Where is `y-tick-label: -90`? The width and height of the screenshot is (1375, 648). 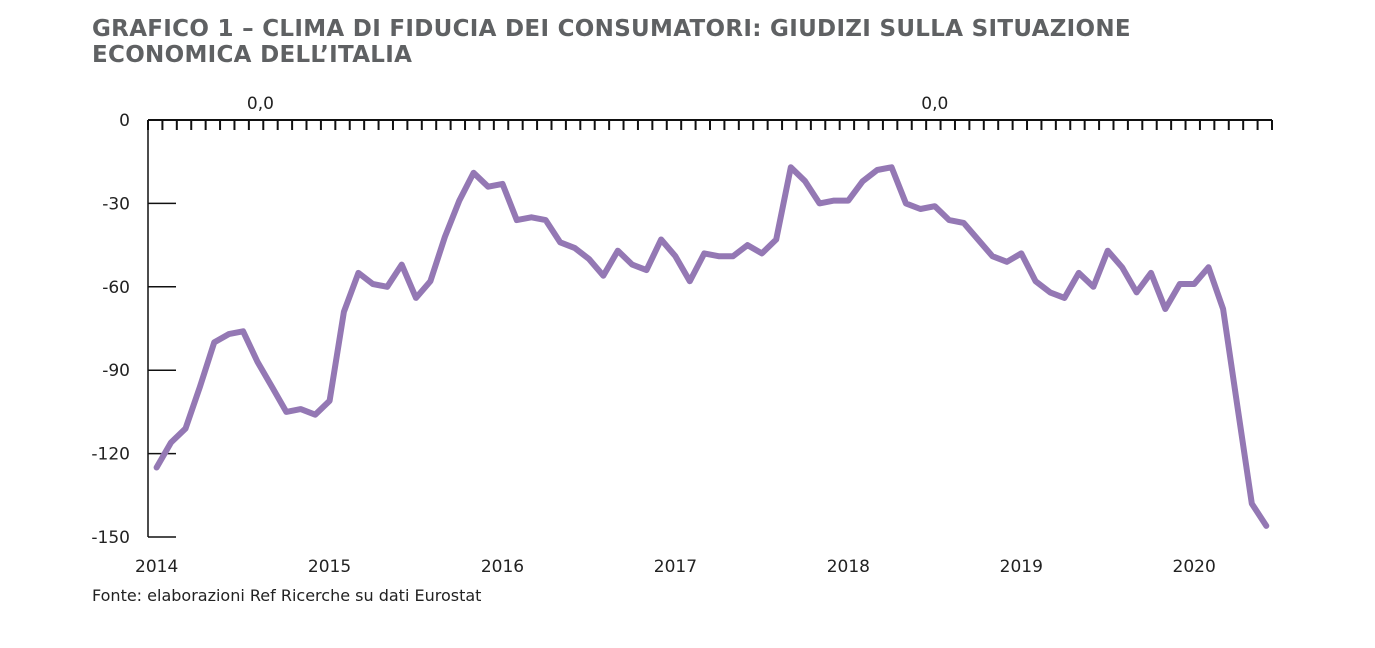
y-tick-label: -90 is located at coordinates (116, 371).